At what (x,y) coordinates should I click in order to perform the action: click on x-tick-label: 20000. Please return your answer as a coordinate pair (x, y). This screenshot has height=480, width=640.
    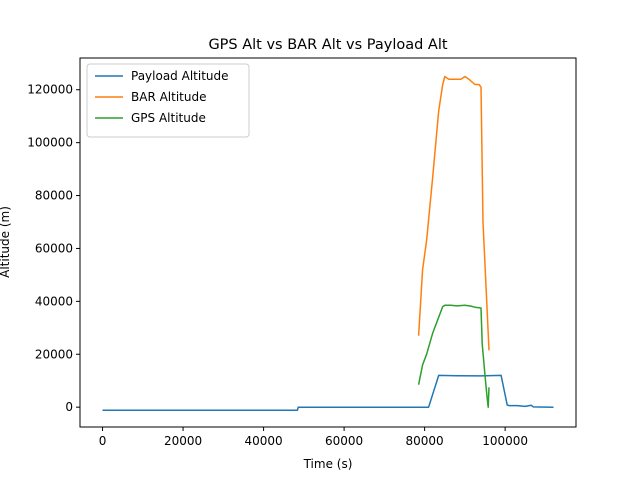
    Looking at the image, I should click on (183, 441).